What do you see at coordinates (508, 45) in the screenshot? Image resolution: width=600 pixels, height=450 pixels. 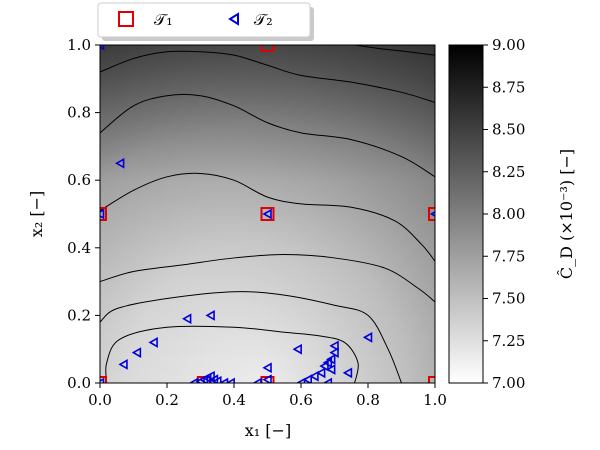 I see `colorbar-tick-label: 9.00` at bounding box center [508, 45].